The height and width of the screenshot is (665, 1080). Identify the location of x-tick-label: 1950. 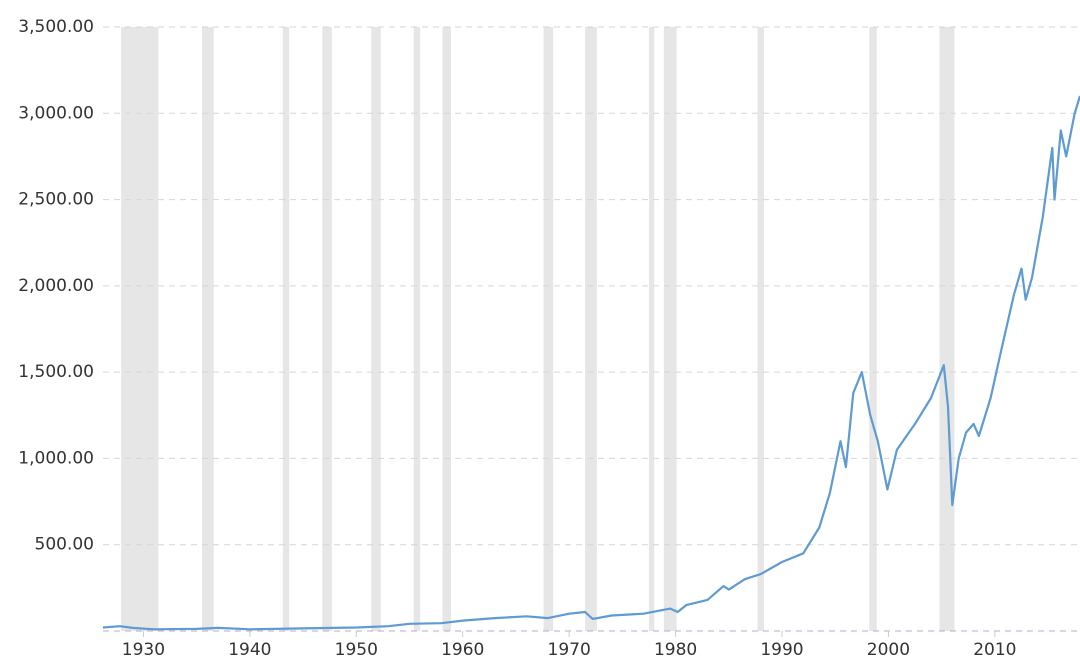
(356, 650).